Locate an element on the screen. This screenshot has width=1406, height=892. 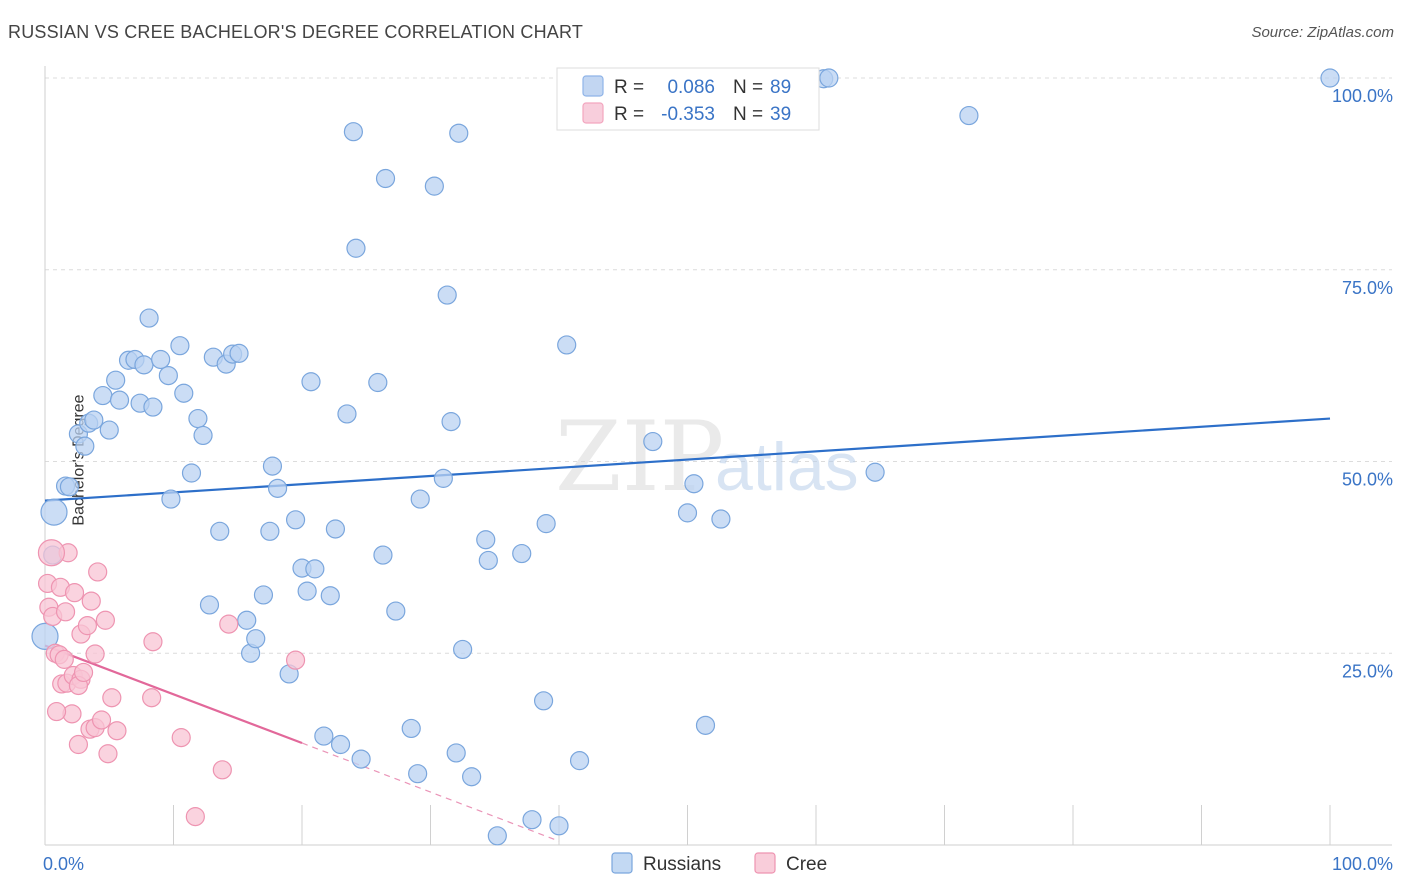
trend-line-cree is located at coordinates (173, 694).